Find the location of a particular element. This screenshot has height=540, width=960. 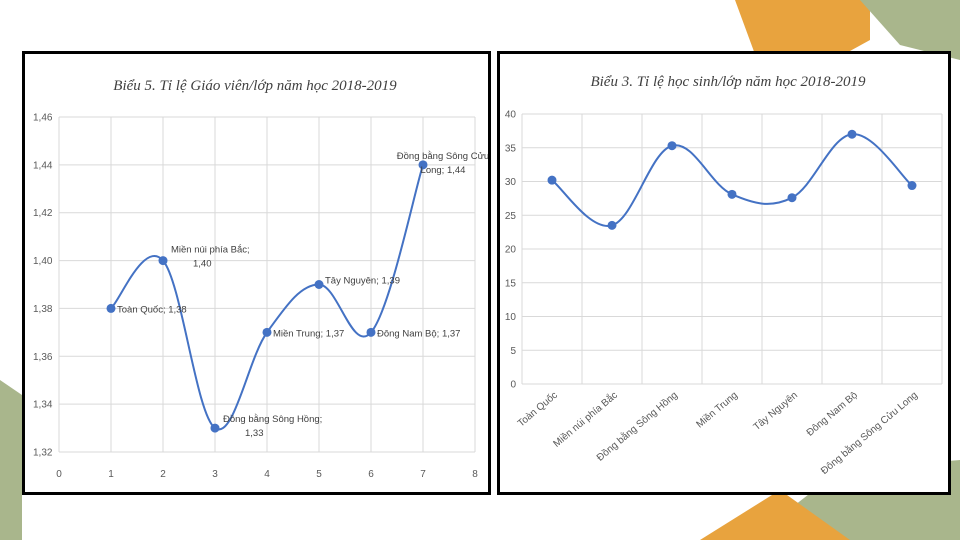

green-decor-shape-top is located at coordinates (910, 30).